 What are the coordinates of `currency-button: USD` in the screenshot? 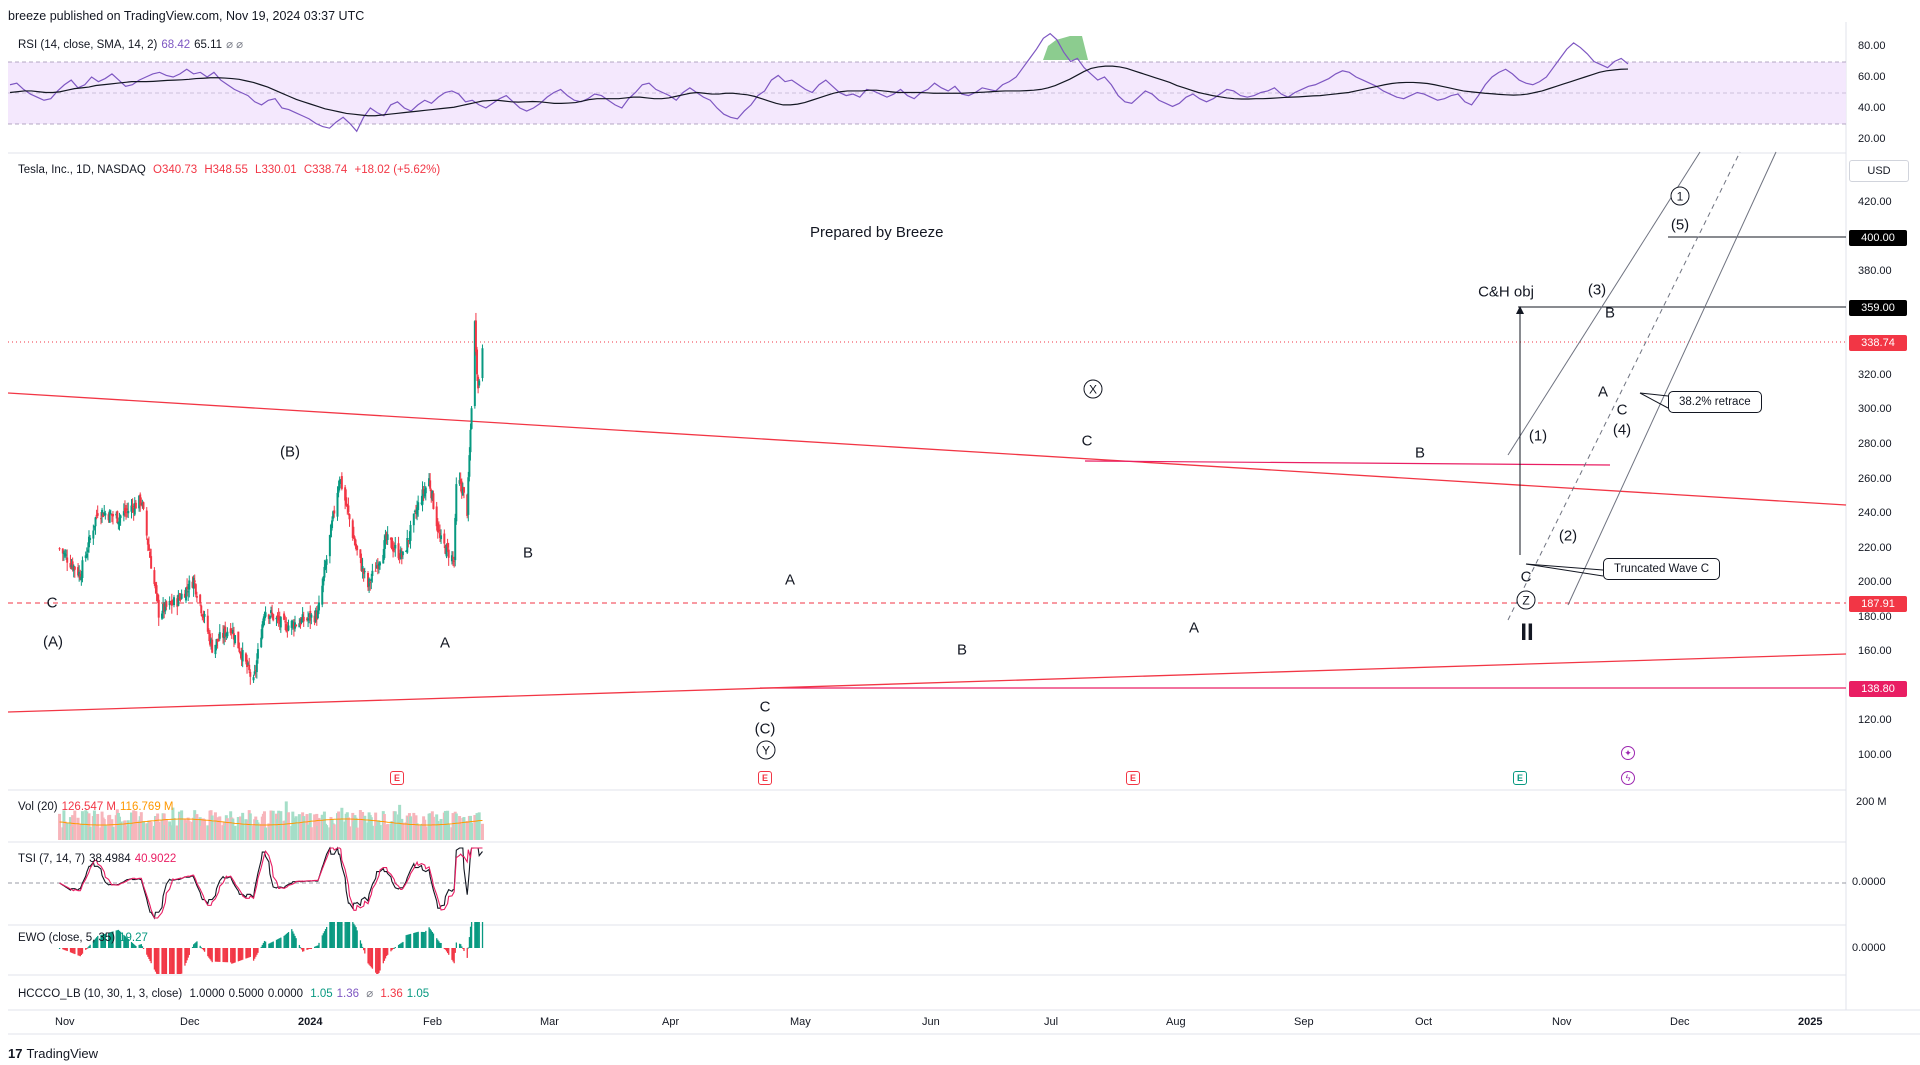 It's located at (1879, 171).